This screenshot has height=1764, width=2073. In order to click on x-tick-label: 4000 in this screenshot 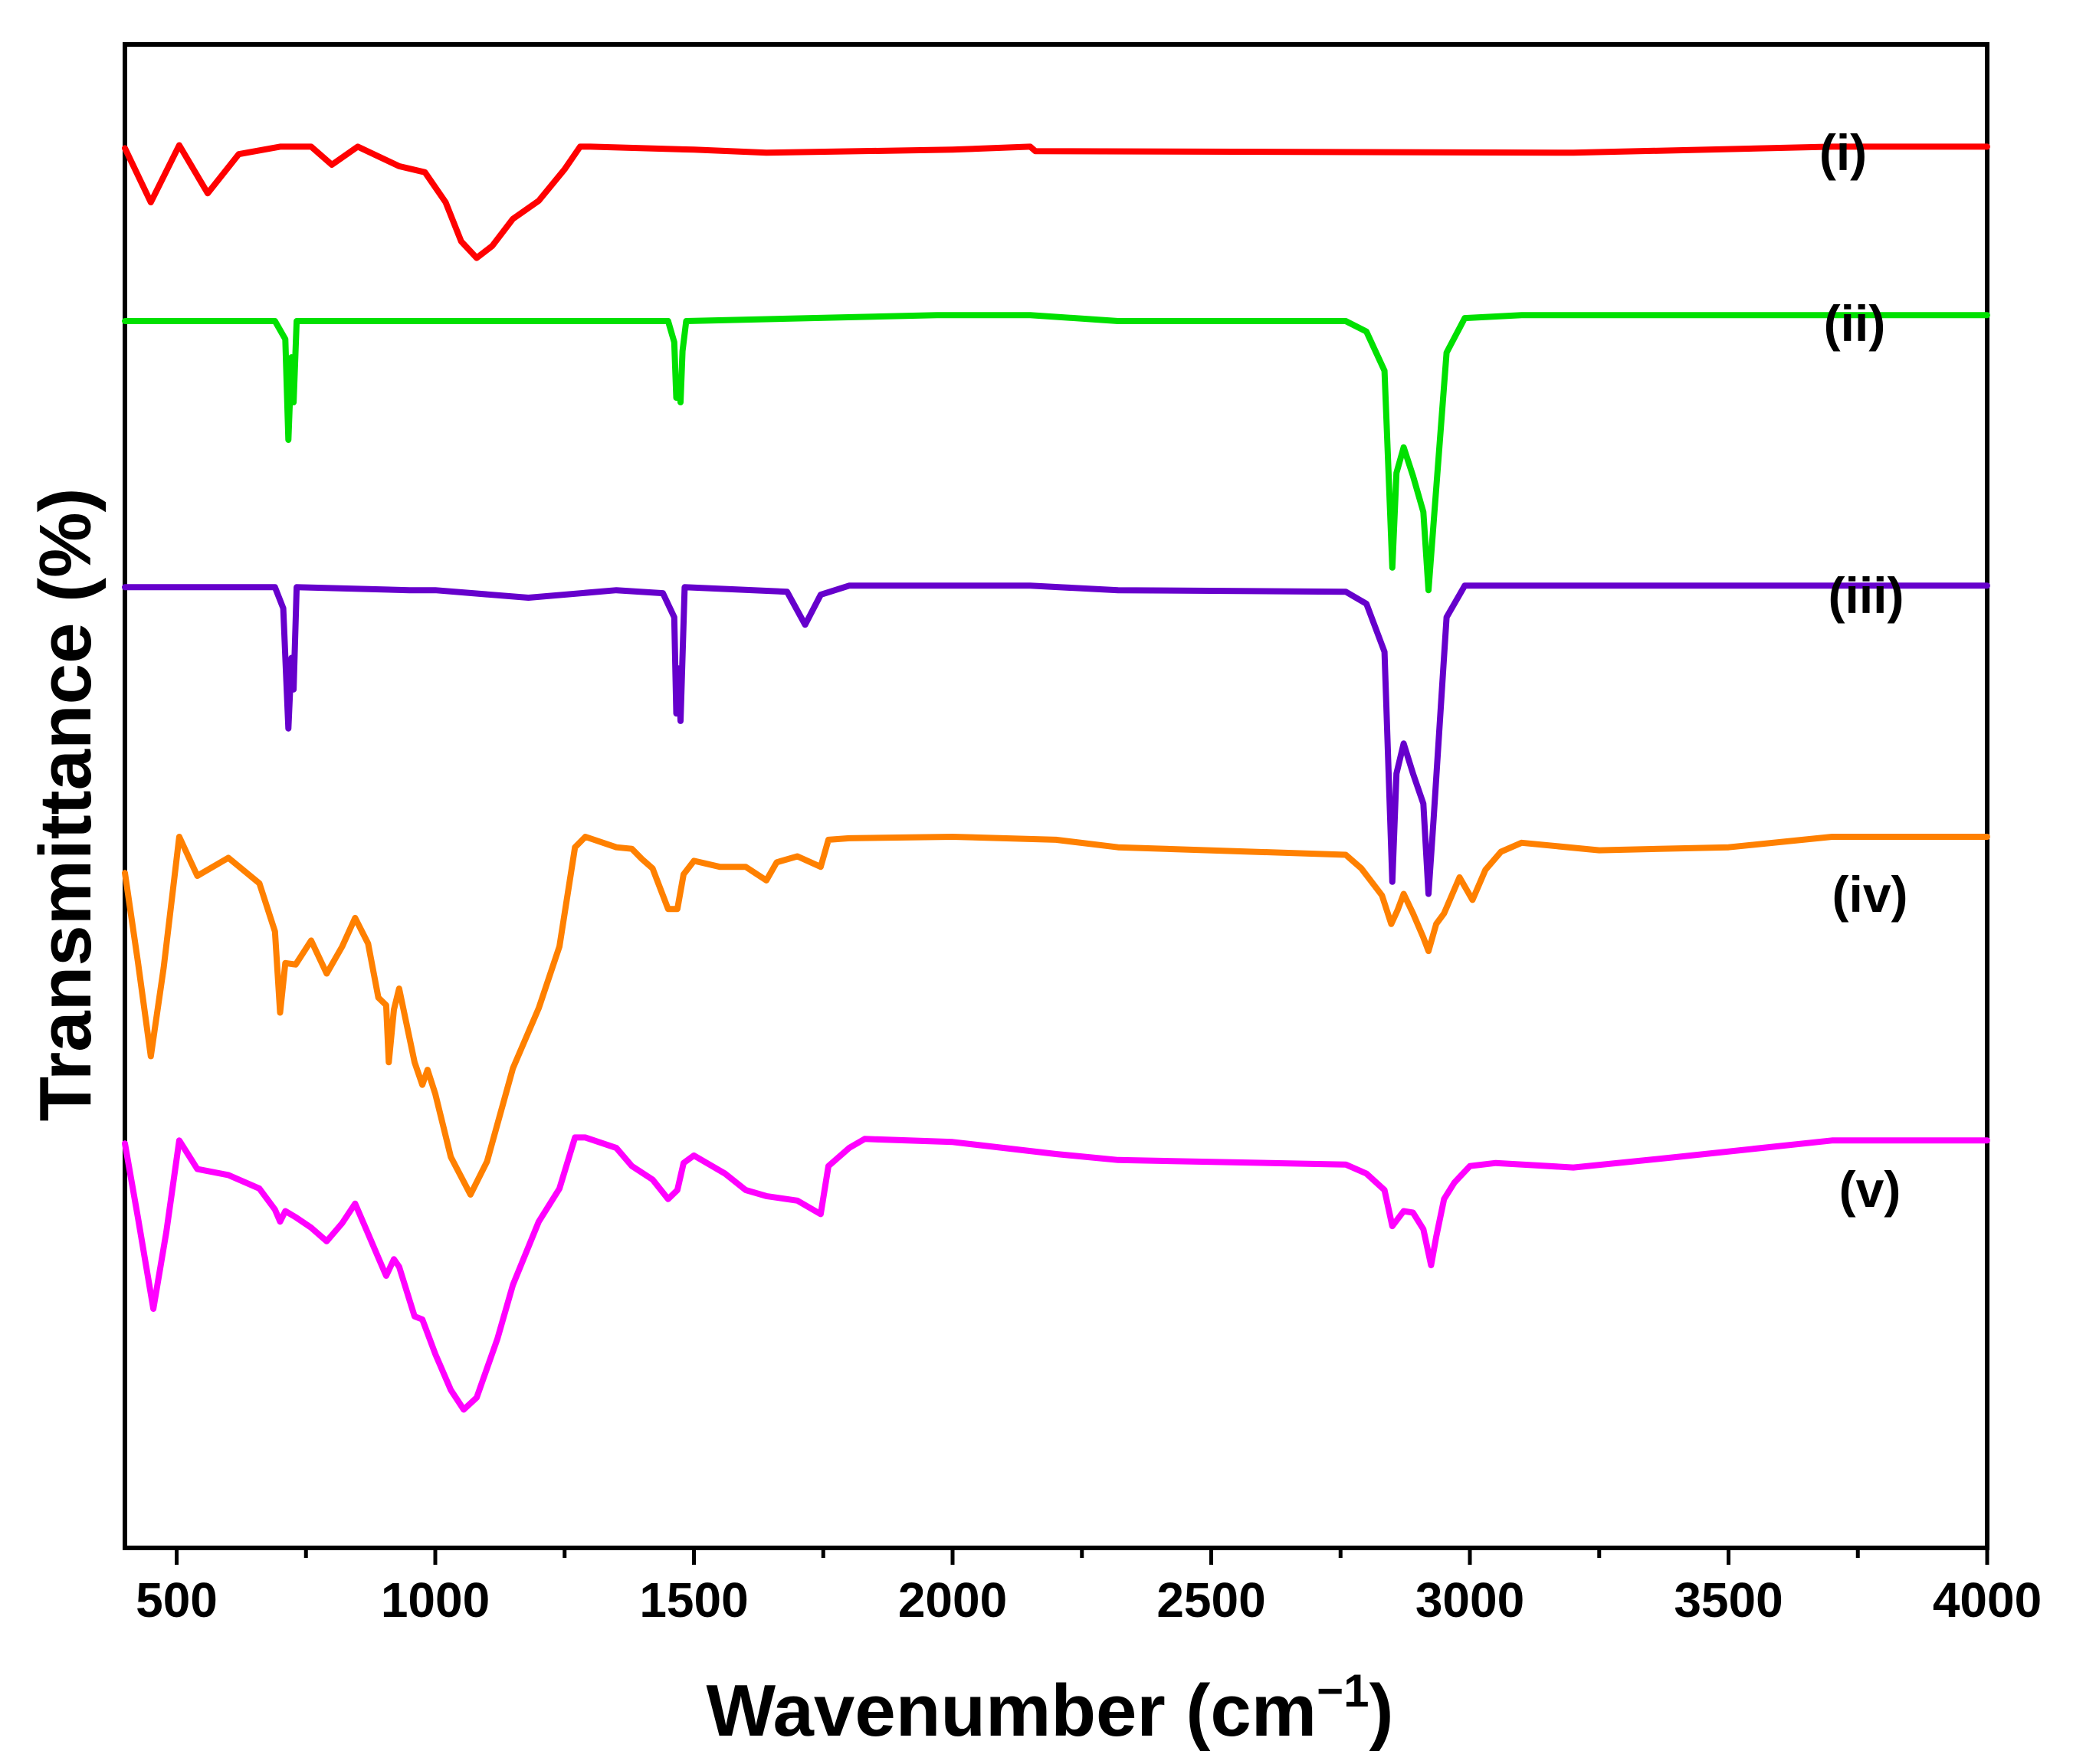, I will do `click(1987, 1600)`.